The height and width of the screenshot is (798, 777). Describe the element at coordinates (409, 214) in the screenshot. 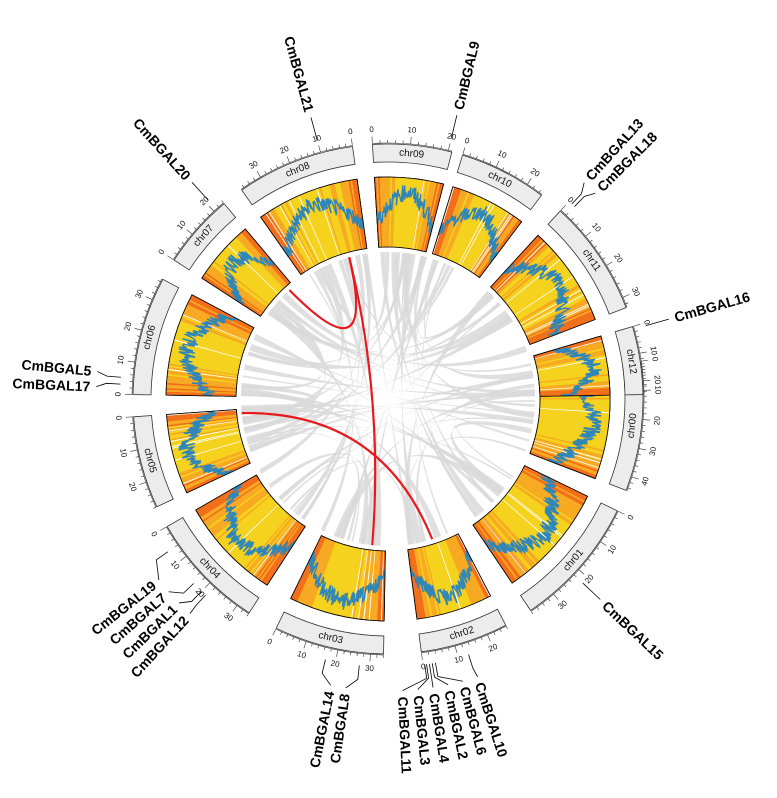

I see `density-track-chr09` at that location.